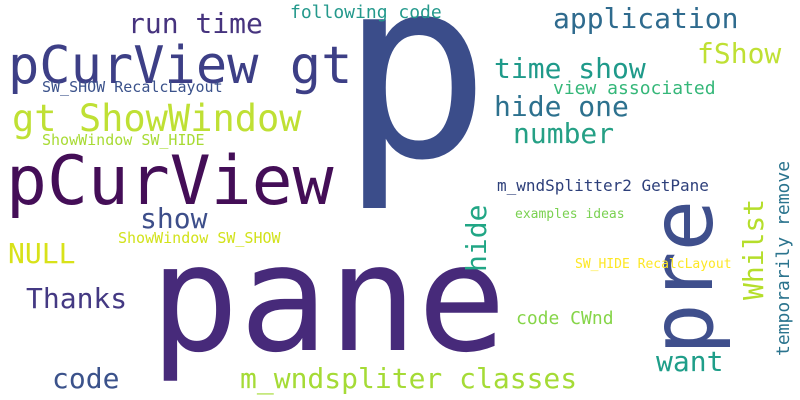 This screenshot has width=800, height=400. Describe the element at coordinates (180, 66) in the screenshot. I see `word-pcurview-gt: pCurView gt` at that location.